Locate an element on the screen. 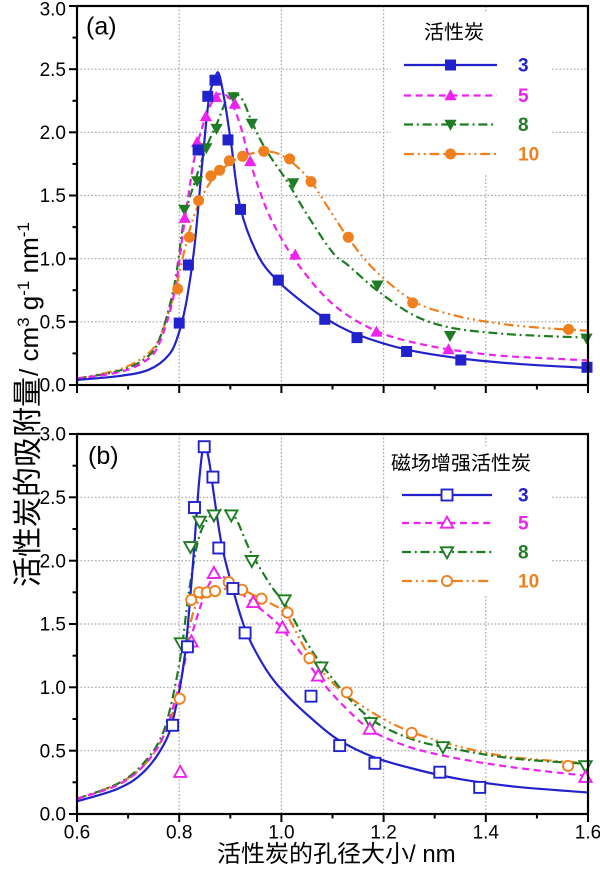  svg-text: 0.8 is located at coordinates (179, 833).